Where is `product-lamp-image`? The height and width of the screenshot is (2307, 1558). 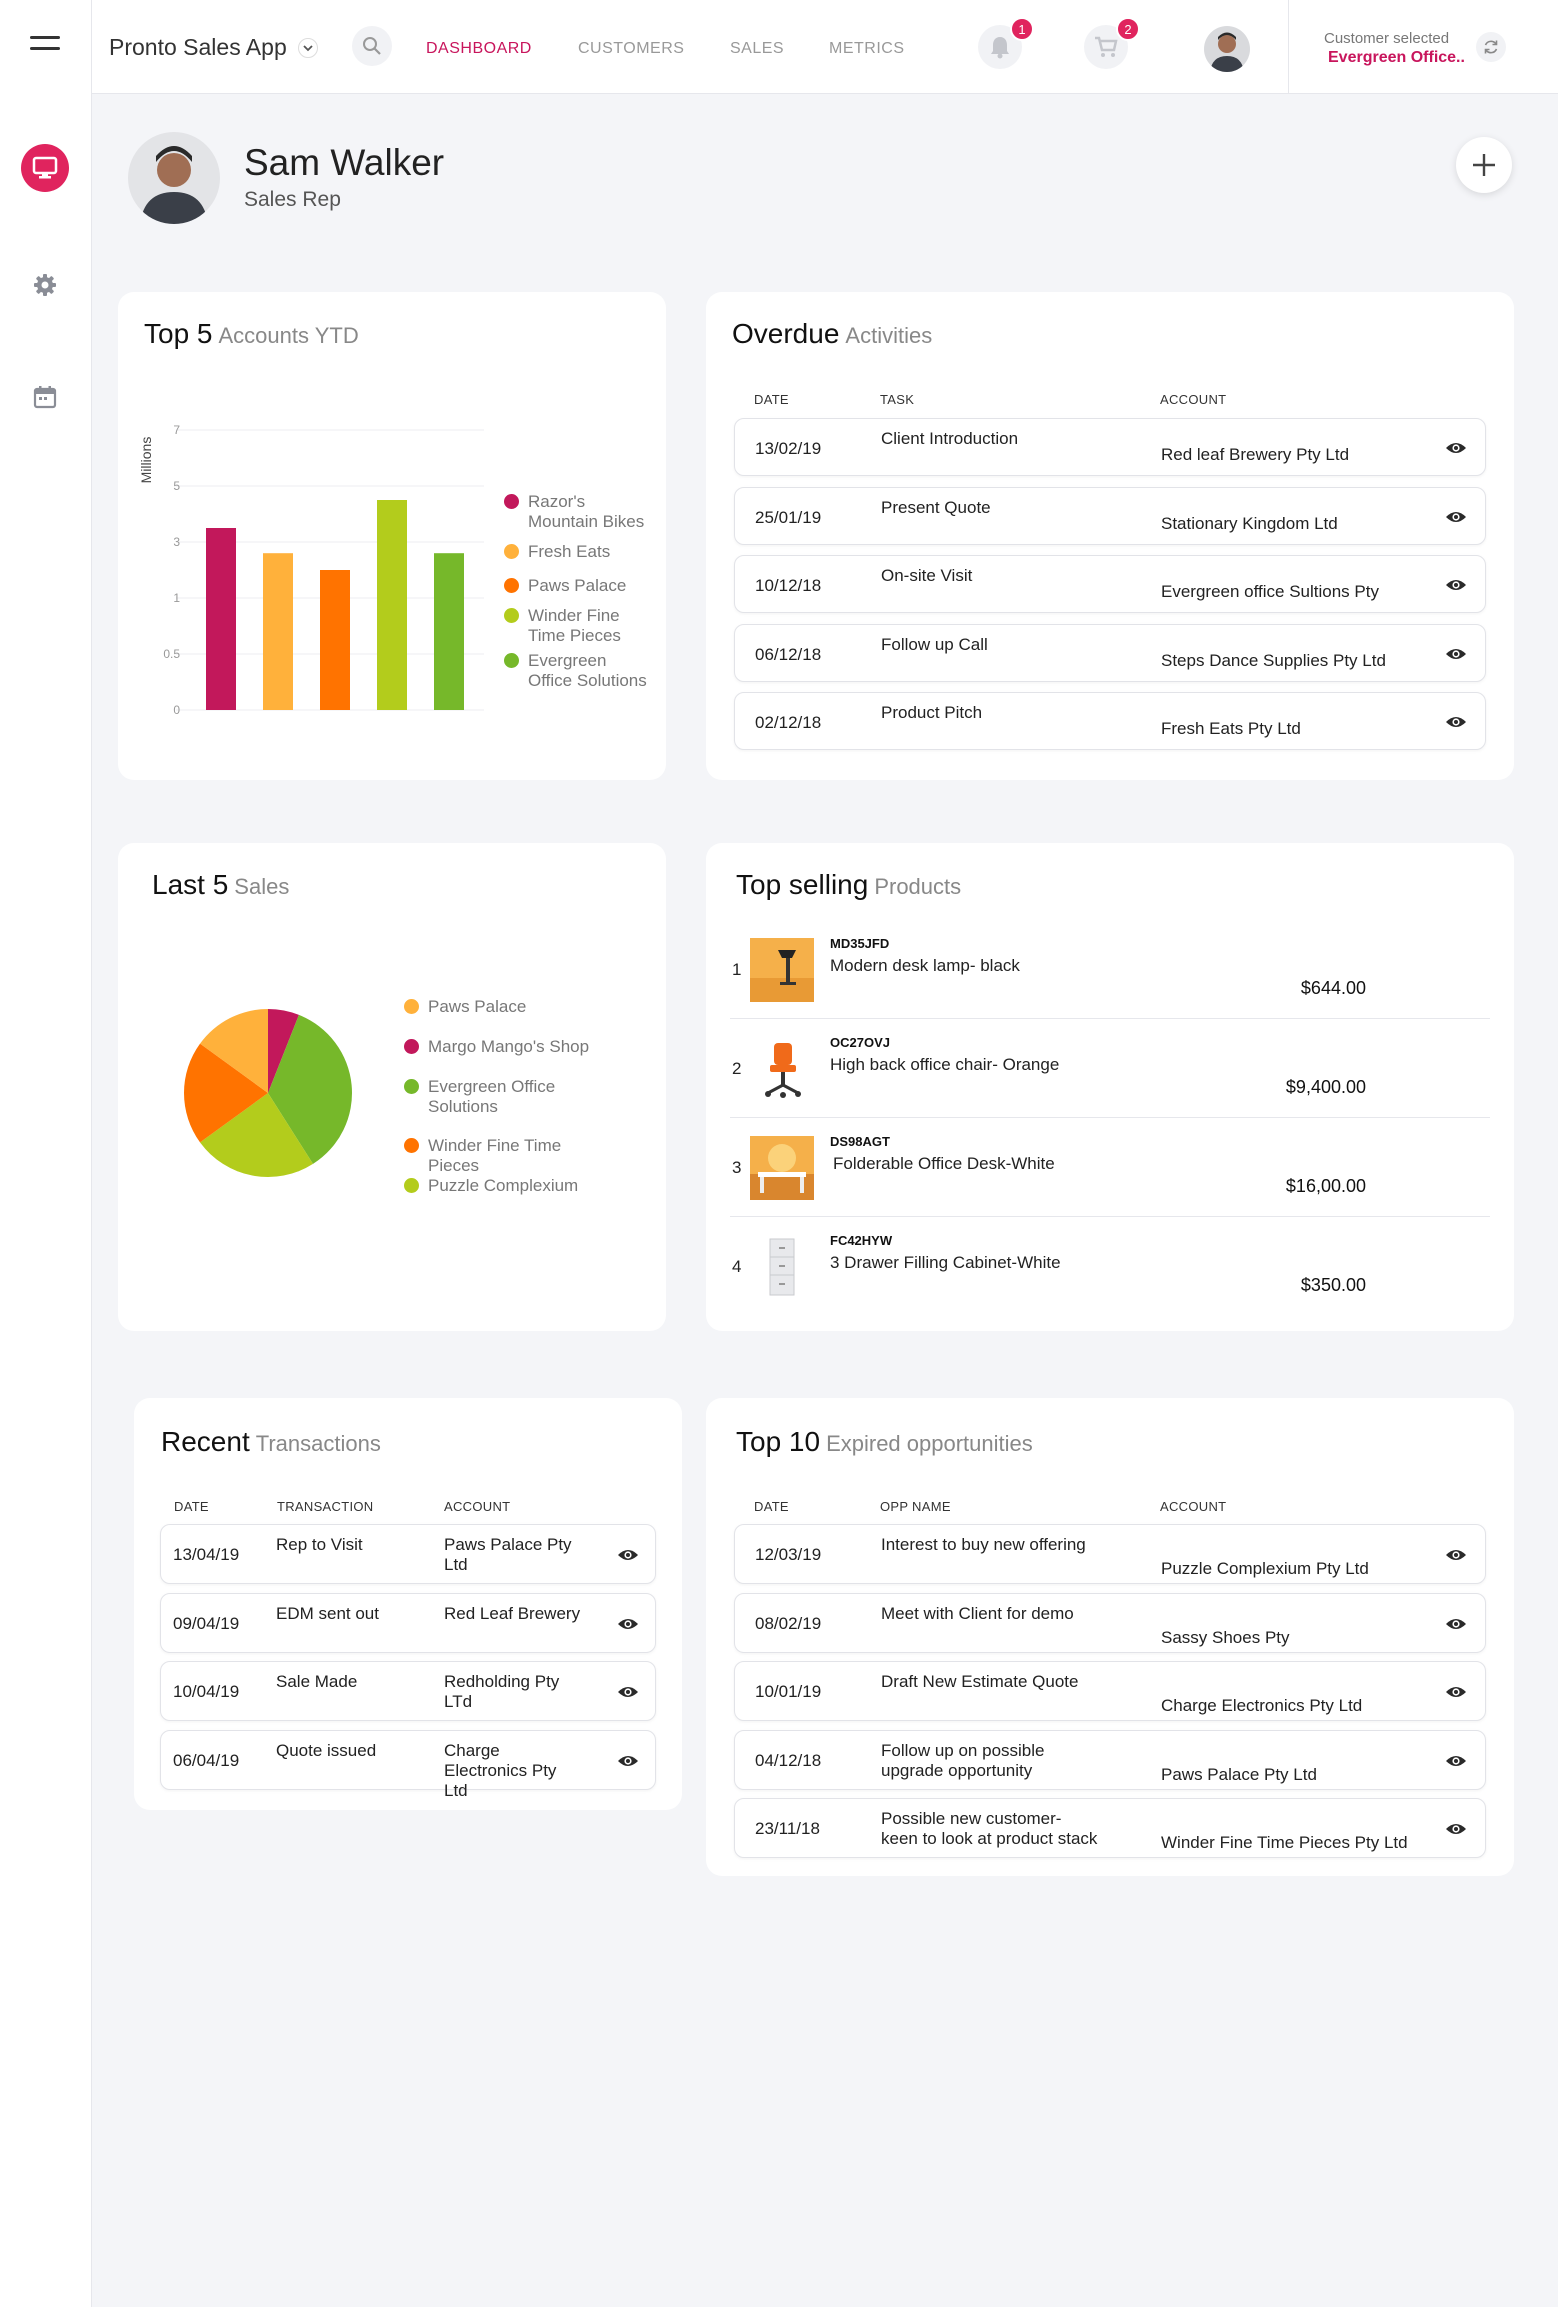
product-lamp-image is located at coordinates (782, 970).